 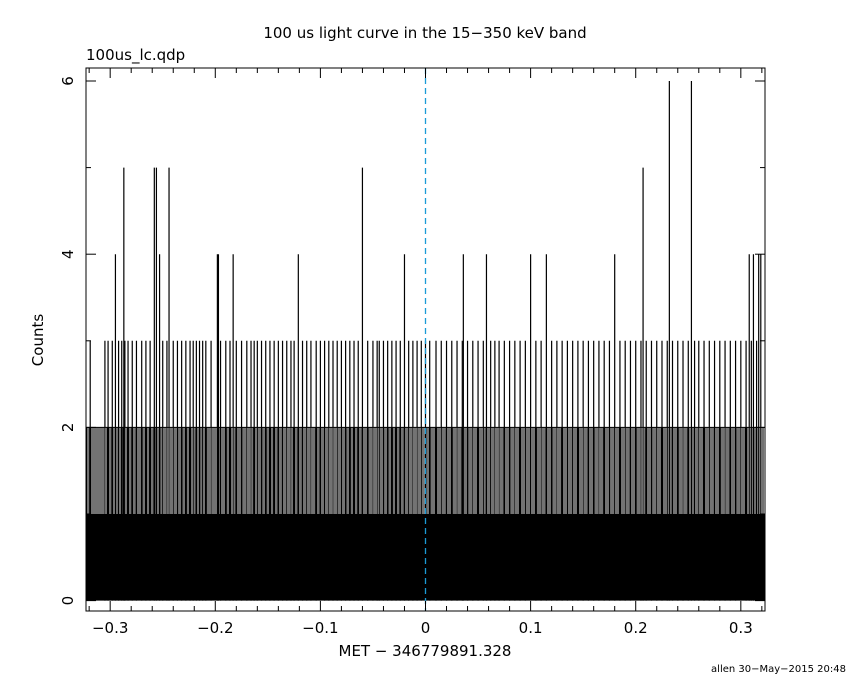 I want to click on y-tick-label: 4, so click(x=68, y=254).